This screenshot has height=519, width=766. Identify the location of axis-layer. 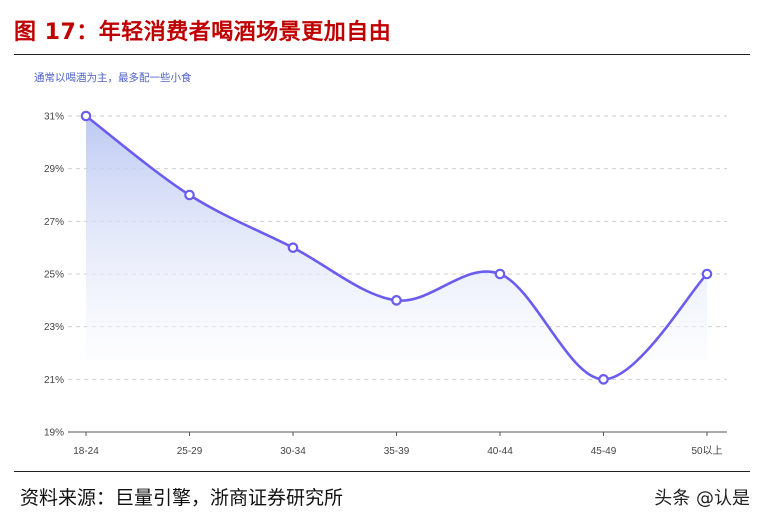
(397, 433).